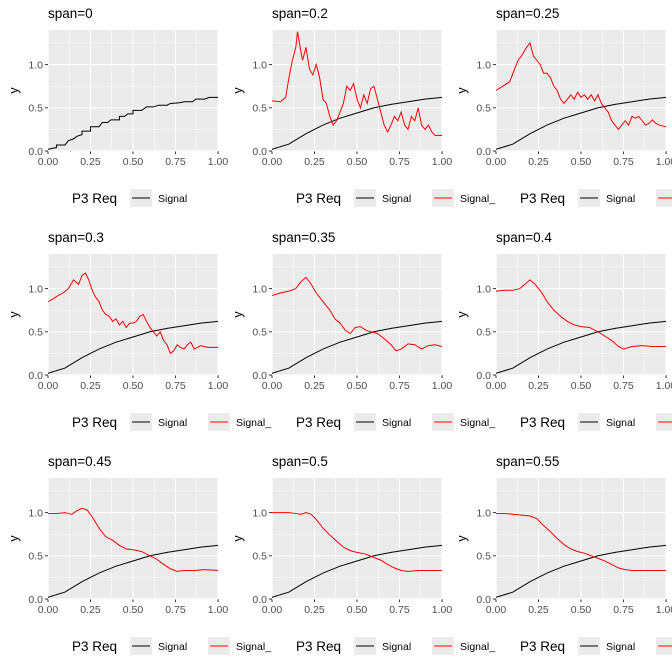  What do you see at coordinates (524, 237) in the screenshot?
I see `chart-title: span=0.4` at bounding box center [524, 237].